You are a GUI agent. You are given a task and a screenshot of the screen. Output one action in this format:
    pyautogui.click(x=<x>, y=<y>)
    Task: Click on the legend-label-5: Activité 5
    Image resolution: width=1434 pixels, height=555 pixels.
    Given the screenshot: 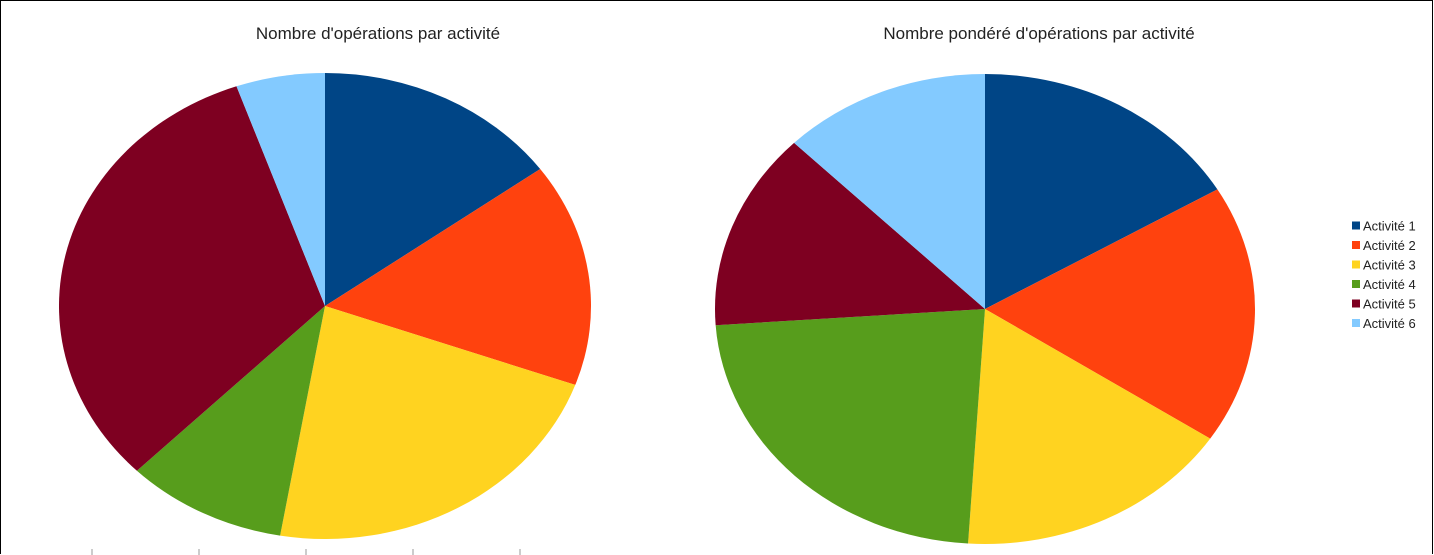 What is the action you would take?
    pyautogui.click(x=1389, y=304)
    